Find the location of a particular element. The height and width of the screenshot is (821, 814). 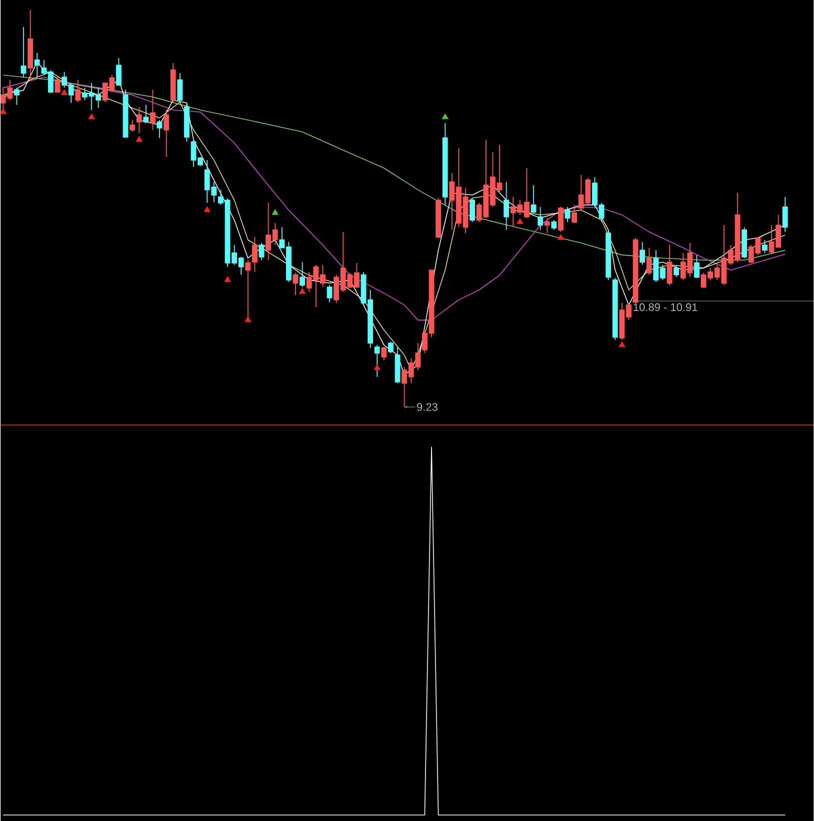

annotation: 9.23 is located at coordinates (427, 407).